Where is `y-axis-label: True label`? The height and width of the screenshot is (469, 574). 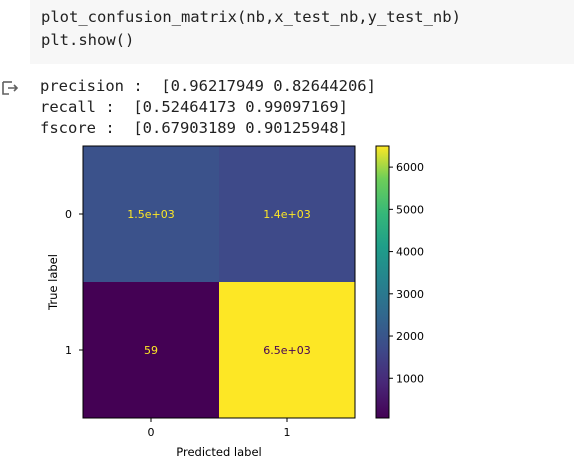 y-axis-label: True label is located at coordinates (53, 282).